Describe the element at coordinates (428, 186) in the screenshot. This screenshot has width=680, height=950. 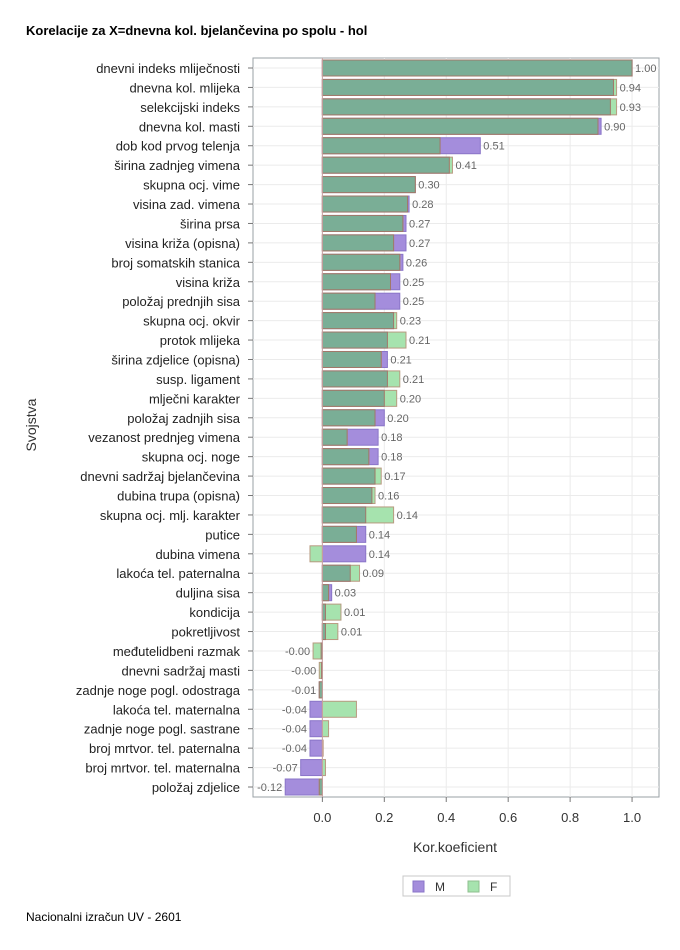
I see `data-label-m: 0.30` at that location.